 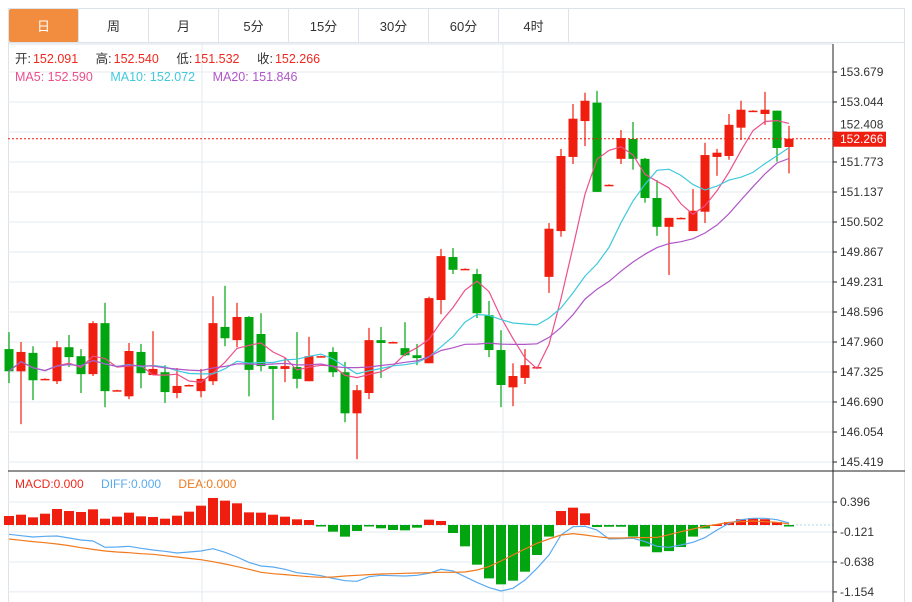 What do you see at coordinates (264, 59) in the screenshot?
I see `close-label: 收:` at bounding box center [264, 59].